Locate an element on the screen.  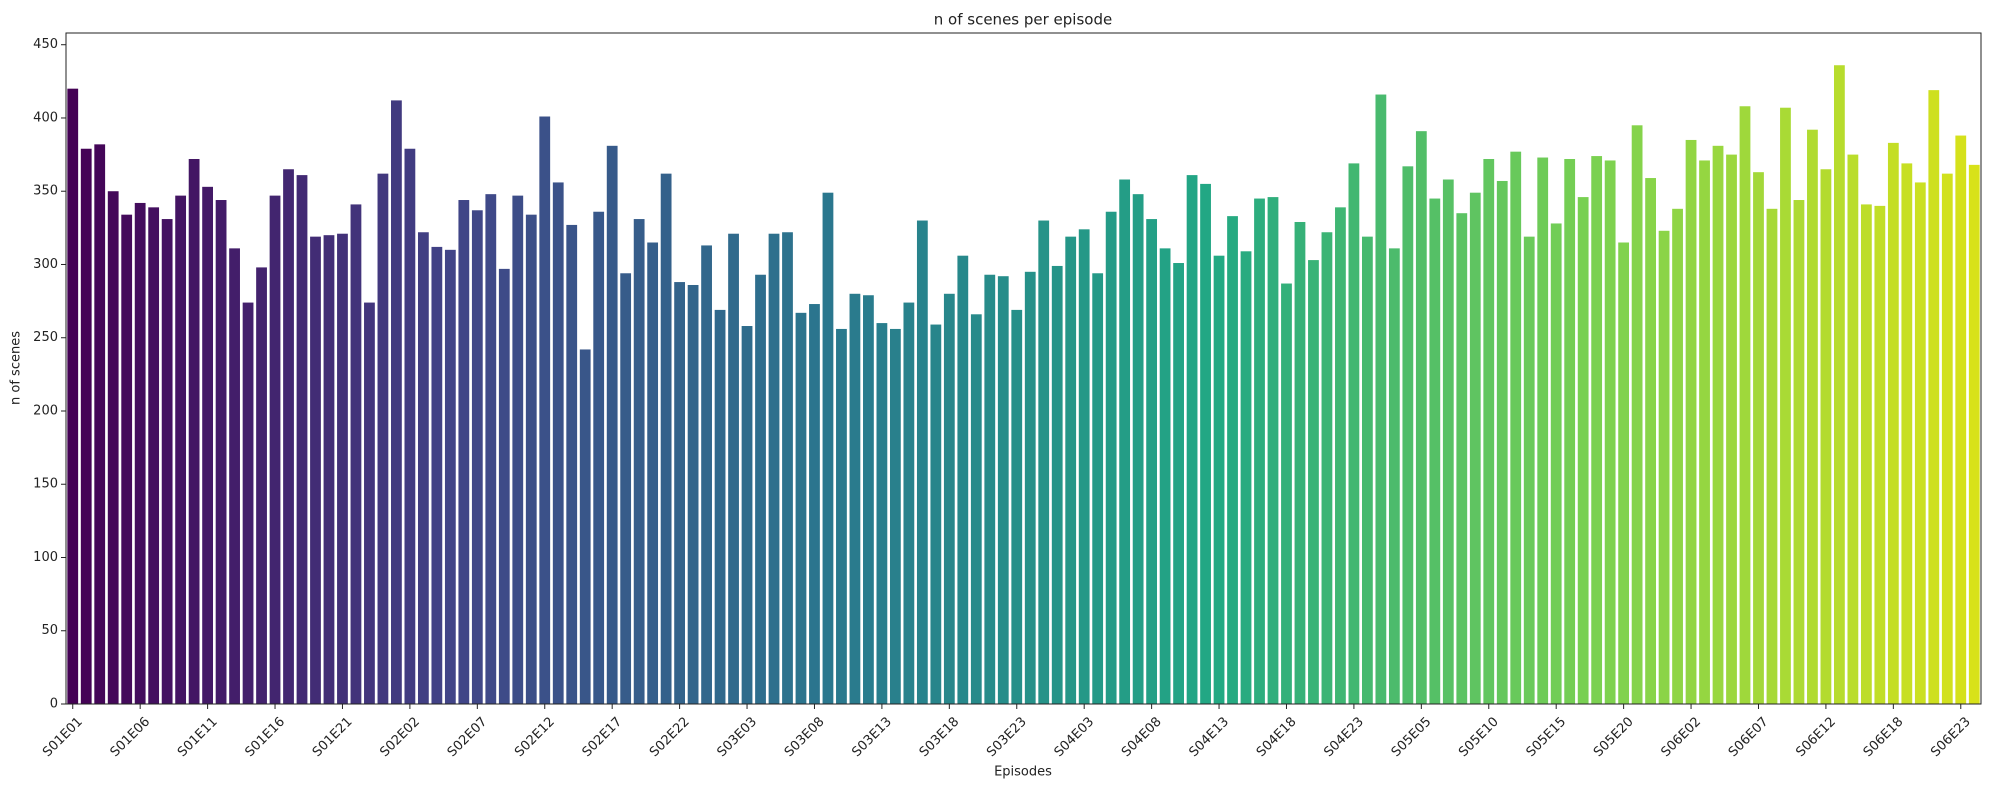
x-tick-label: S06E07 is located at coordinates (1749, 737).